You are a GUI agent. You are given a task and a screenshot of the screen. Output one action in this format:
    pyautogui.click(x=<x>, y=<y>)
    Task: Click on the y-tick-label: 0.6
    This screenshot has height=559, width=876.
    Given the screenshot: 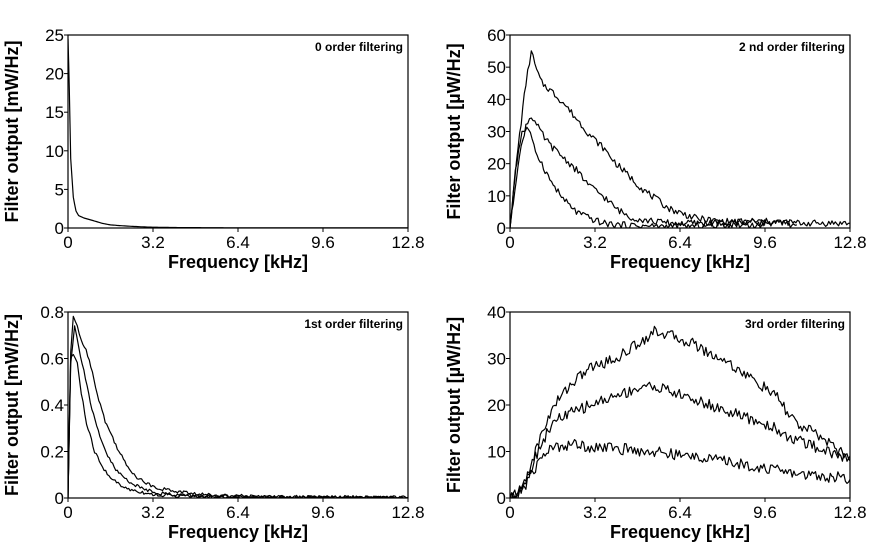 What is the action you would take?
    pyautogui.click(x=52, y=359)
    